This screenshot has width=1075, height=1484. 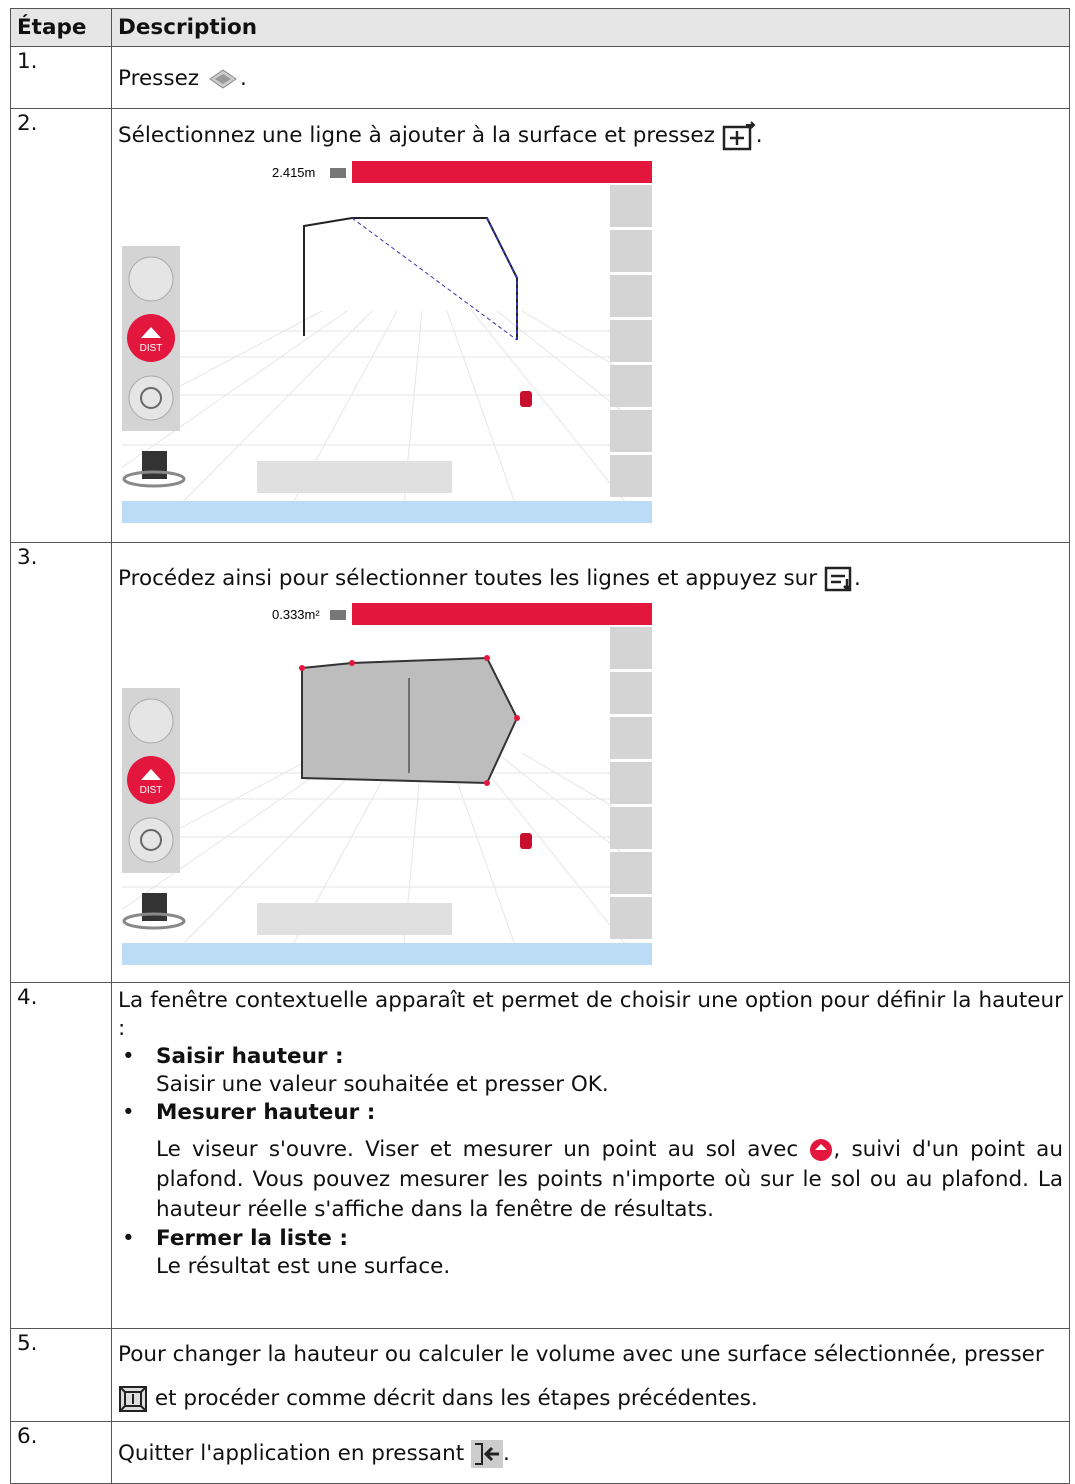 I want to click on exit-icon, so click(x=487, y=1454).